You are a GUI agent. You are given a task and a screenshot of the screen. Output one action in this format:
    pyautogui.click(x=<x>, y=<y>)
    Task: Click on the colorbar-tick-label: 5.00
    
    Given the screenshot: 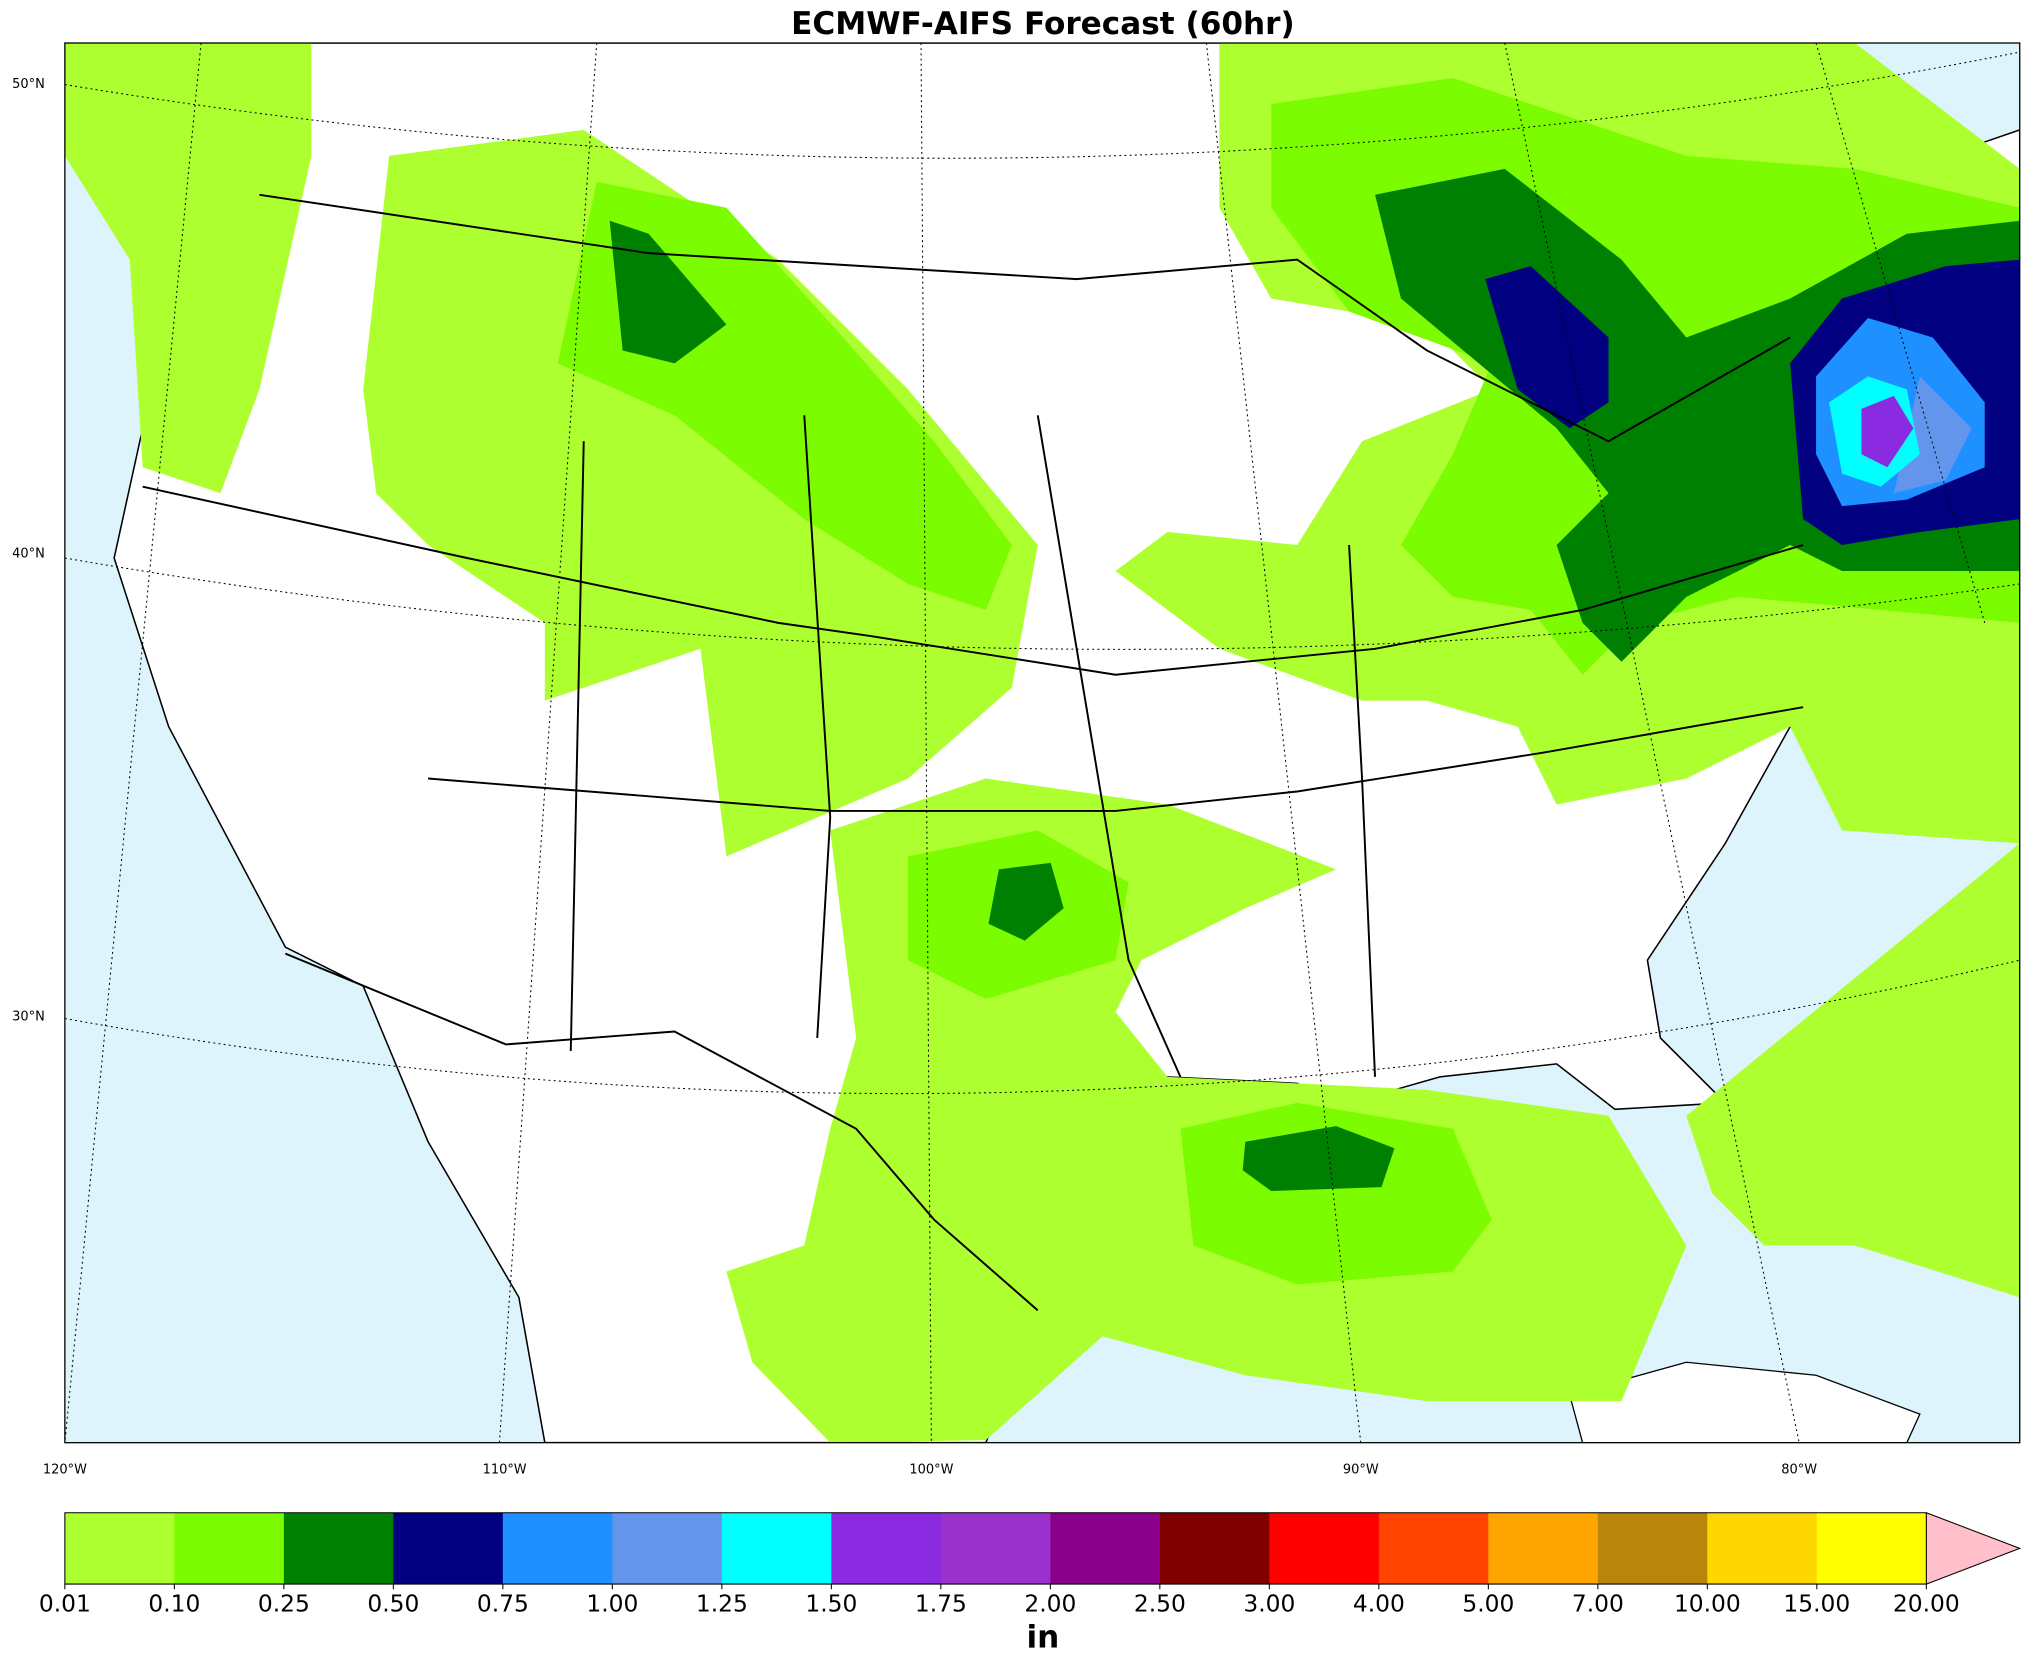 What is the action you would take?
    pyautogui.click(x=1488, y=1603)
    